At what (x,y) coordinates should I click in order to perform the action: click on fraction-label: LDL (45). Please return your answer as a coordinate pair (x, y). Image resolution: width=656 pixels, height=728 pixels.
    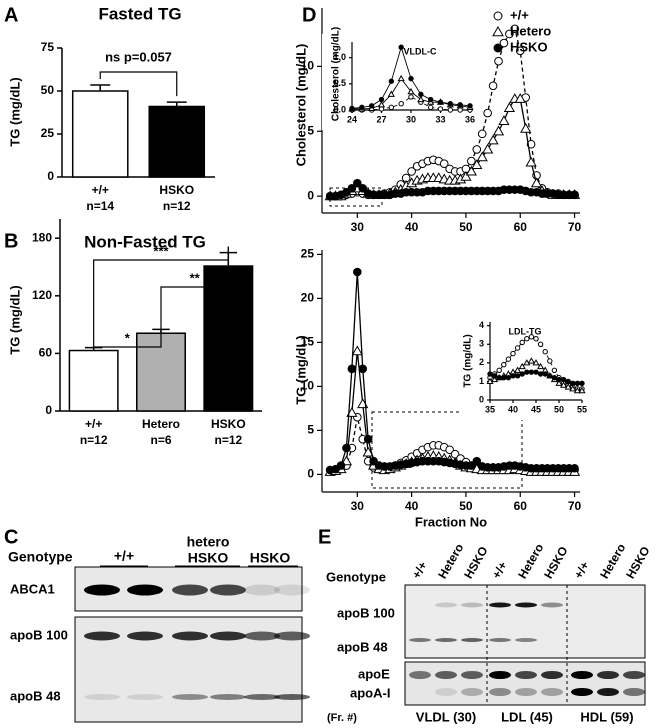
    Looking at the image, I should click on (527, 716).